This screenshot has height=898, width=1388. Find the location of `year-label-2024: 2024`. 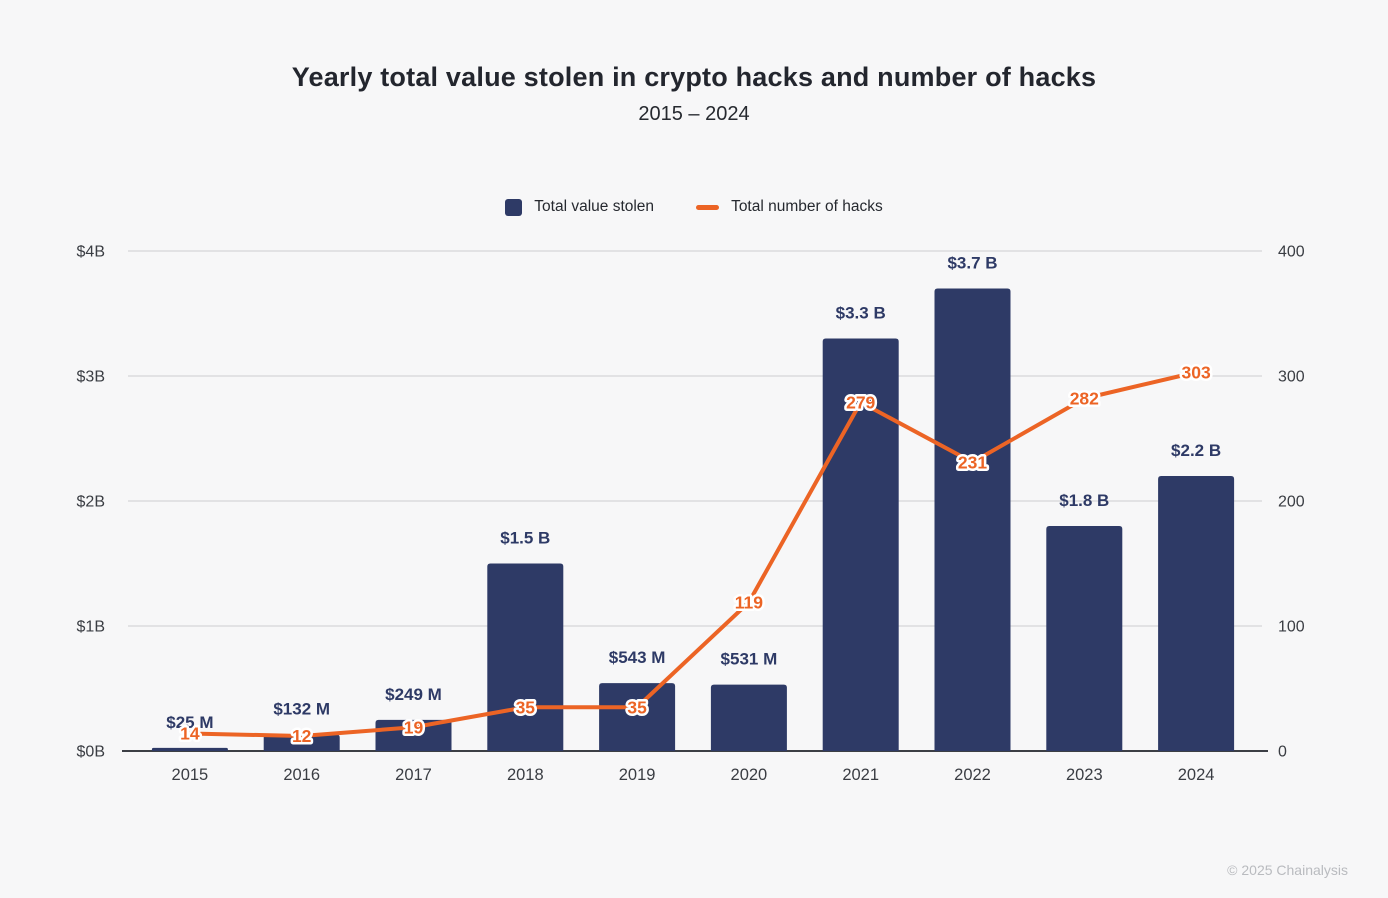

year-label-2024: 2024 is located at coordinates (1196, 775).